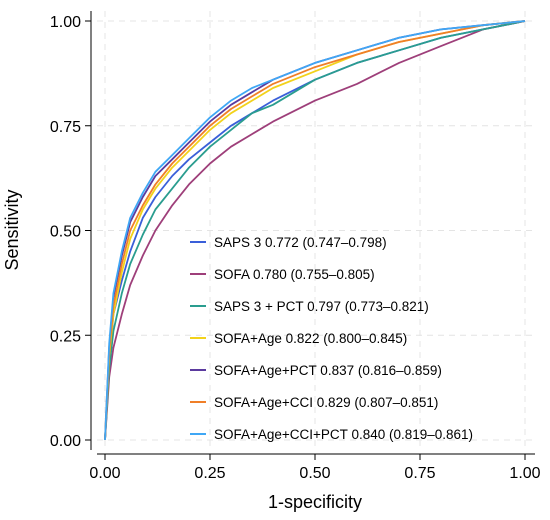 The image size is (550, 520). Describe the element at coordinates (326, 402) in the screenshot. I see `legend-label: SOFA+Age+CCI 0.829 (0.807–0.851)` at that location.